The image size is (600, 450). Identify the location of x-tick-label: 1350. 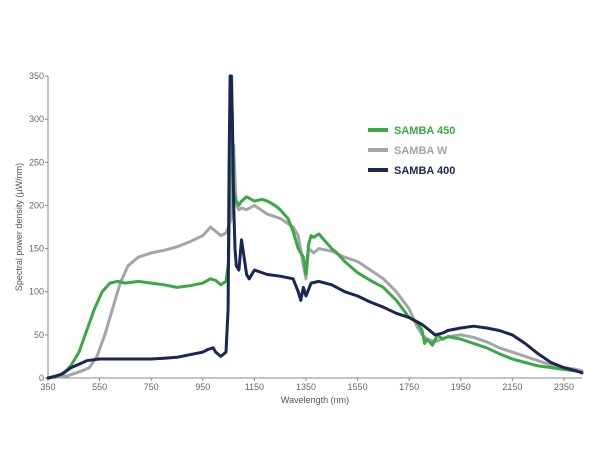
(306, 387).